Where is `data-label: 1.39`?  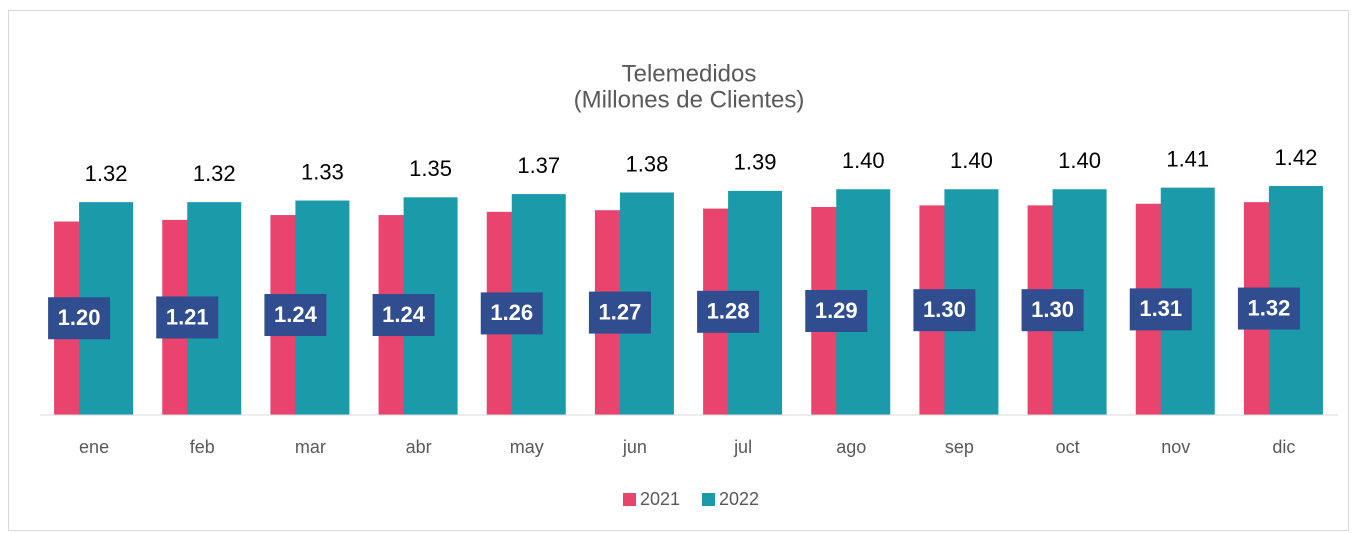 data-label: 1.39 is located at coordinates (755, 162).